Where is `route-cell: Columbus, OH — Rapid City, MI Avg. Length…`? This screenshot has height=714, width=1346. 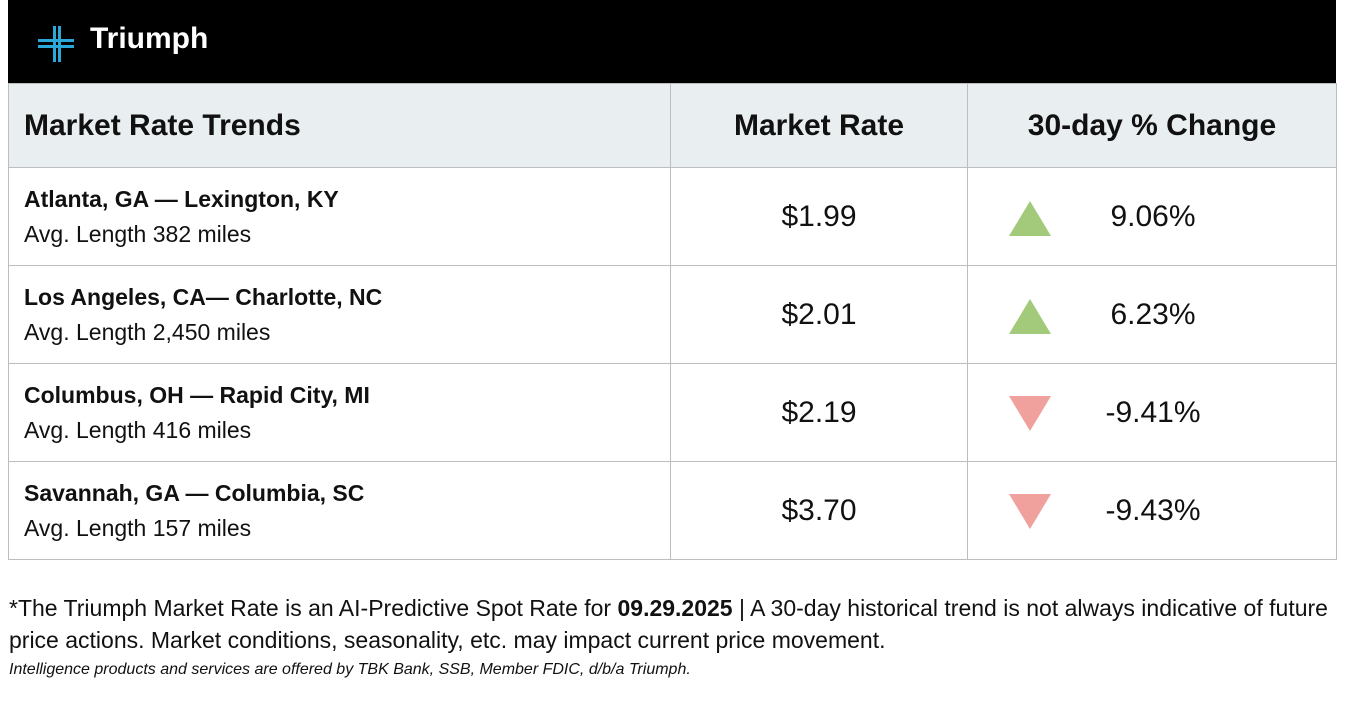 route-cell: Columbus, OH — Rapid City, MI Avg. Length… is located at coordinates (339, 412).